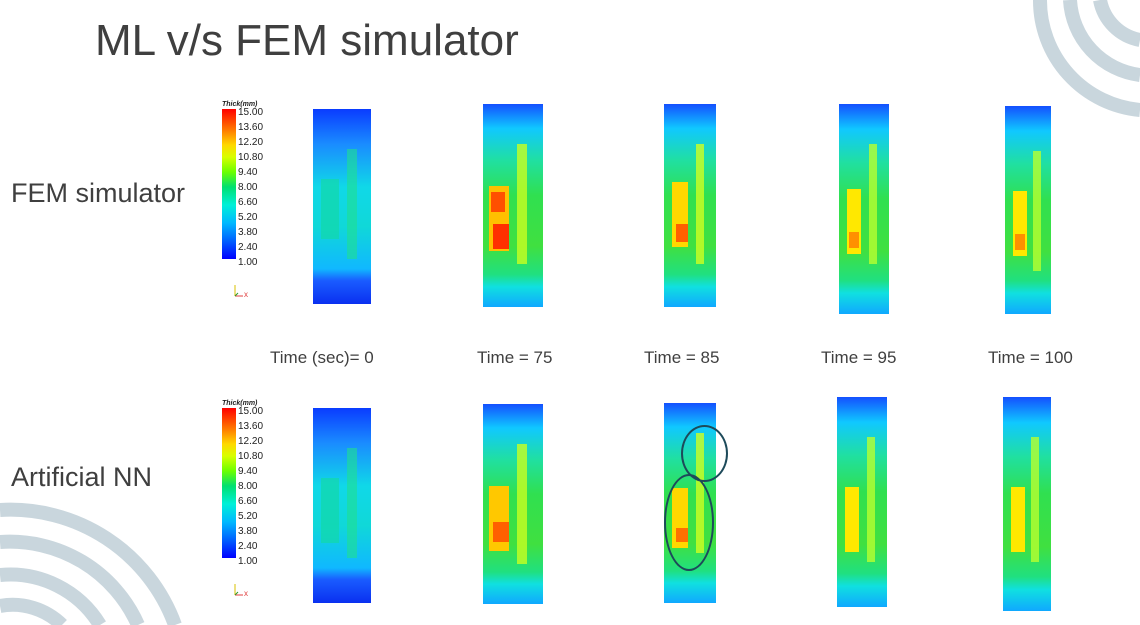  What do you see at coordinates (1028, 210) in the screenshot?
I see `fem-panel-t100` at bounding box center [1028, 210].